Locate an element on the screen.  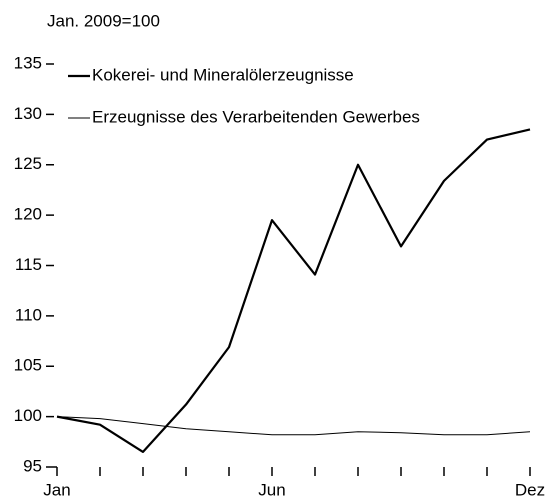
y-tick-label: 95 is located at coordinates (32, 465).